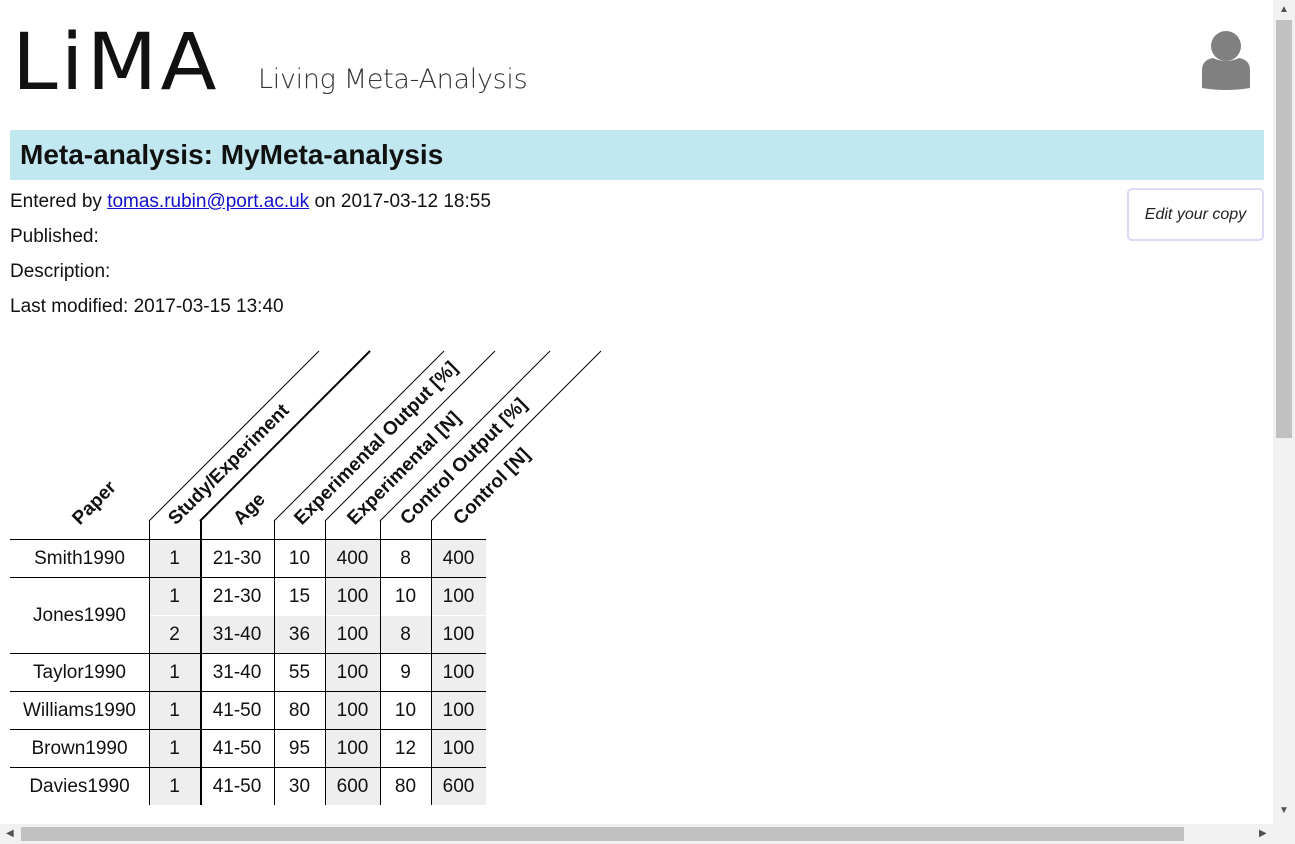 The height and width of the screenshot is (844, 1295). I want to click on table-cell-ctrl-out: 80, so click(405, 786).